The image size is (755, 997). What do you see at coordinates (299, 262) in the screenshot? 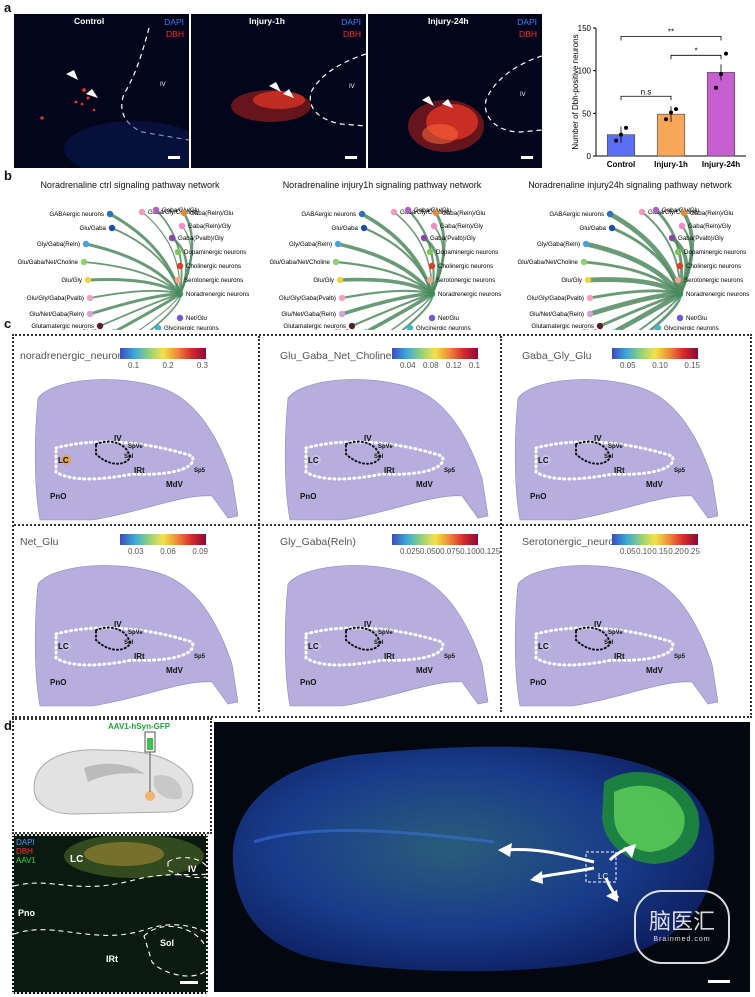
I see `network-node-label: Glu/Gaba/Net/Choline` at bounding box center [299, 262].